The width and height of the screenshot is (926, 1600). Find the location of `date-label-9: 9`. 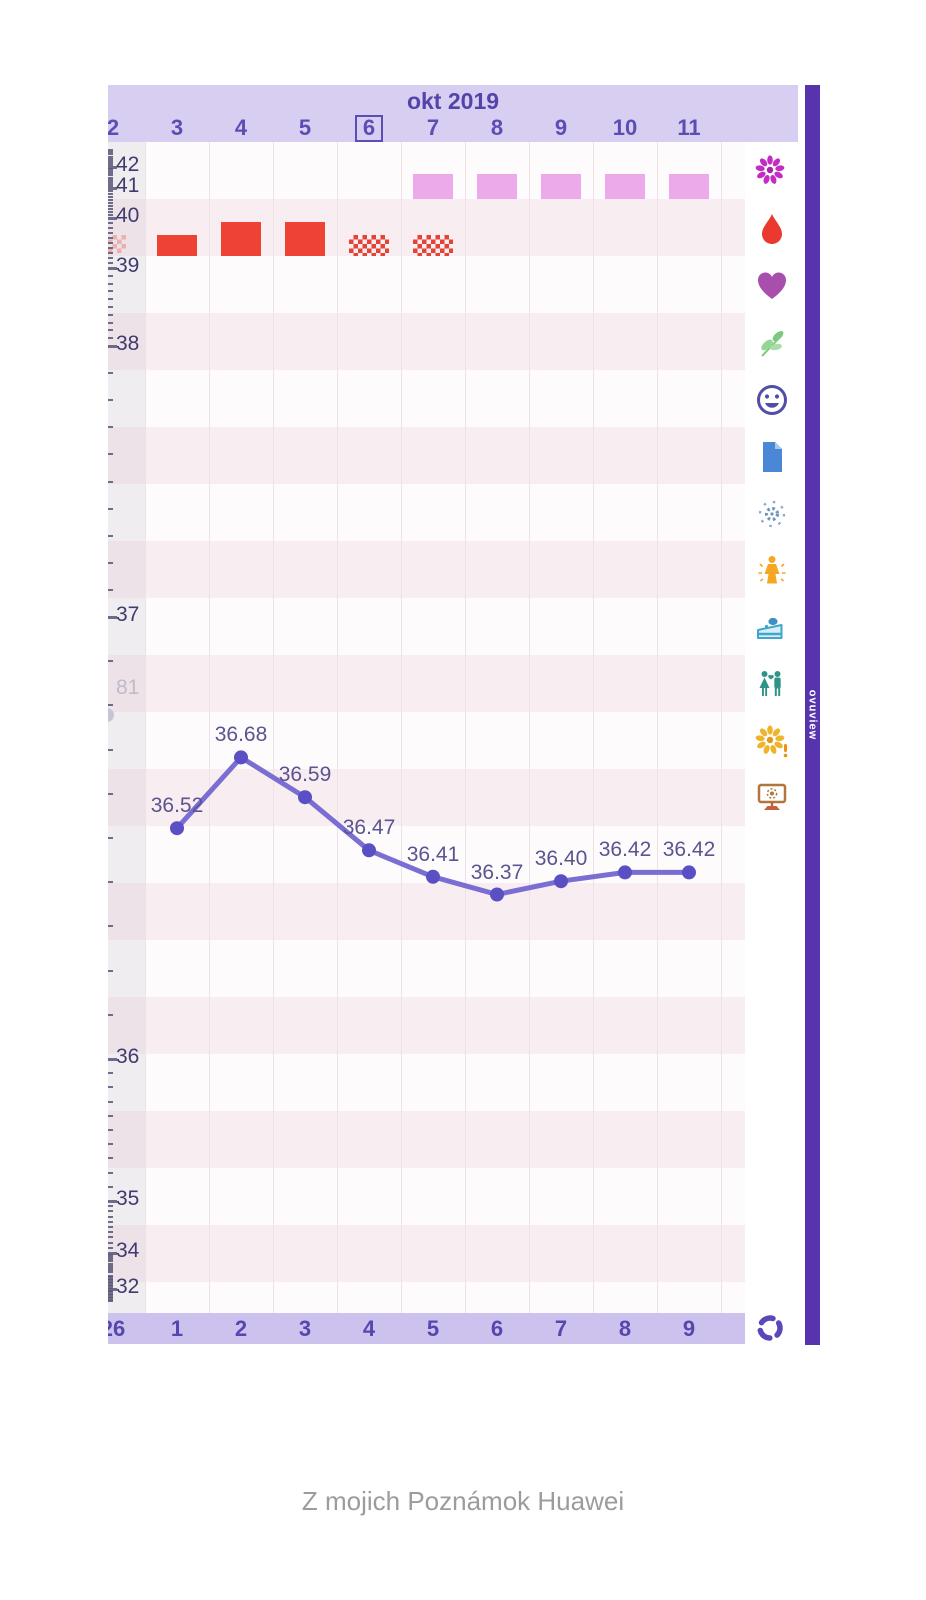

date-label-9: 9 is located at coordinates (561, 127).